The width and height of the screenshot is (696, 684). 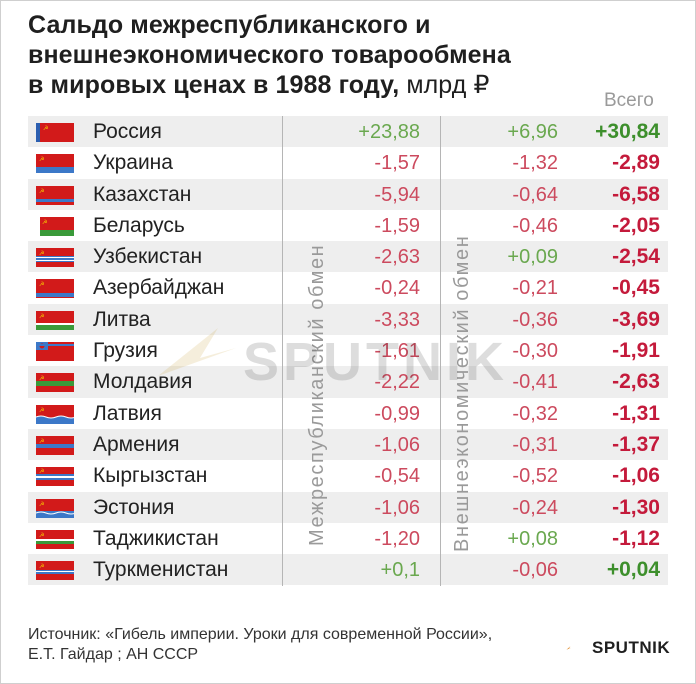 What do you see at coordinates (348, 413) in the screenshot?
I see `table-row: ☭ Латвия -0,99 -0,32 -1,31` at bounding box center [348, 413].